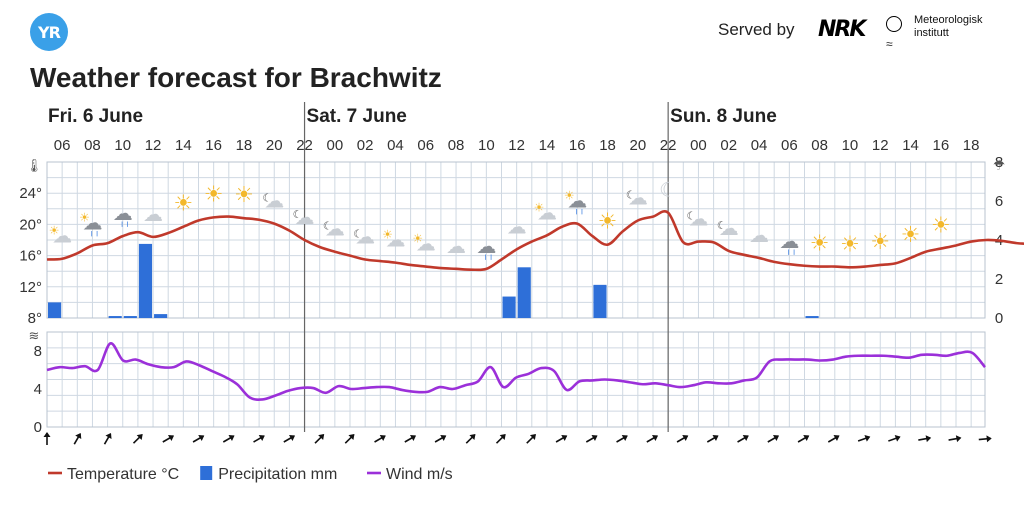 The width and height of the screenshot is (1024, 506). What do you see at coordinates (419, 474) in the screenshot?
I see `legend-label: Wind m/s` at bounding box center [419, 474].